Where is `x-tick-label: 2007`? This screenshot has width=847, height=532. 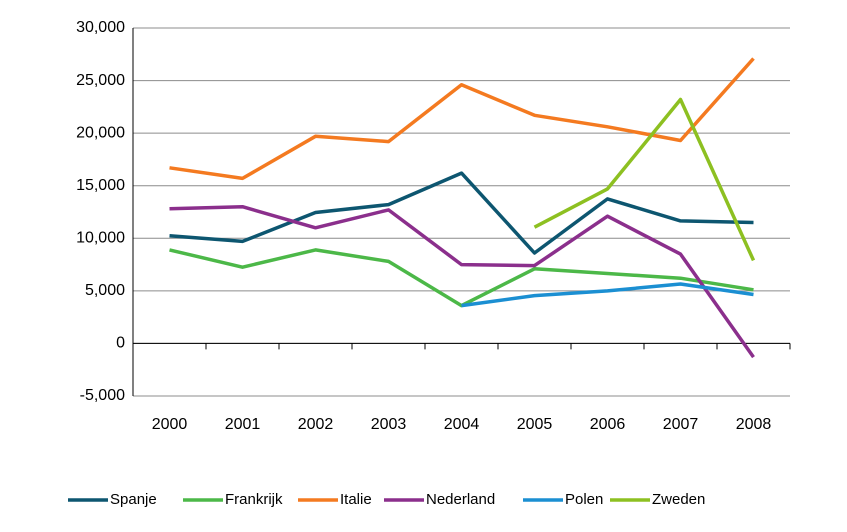 x-tick-label: 2007 is located at coordinates (681, 424).